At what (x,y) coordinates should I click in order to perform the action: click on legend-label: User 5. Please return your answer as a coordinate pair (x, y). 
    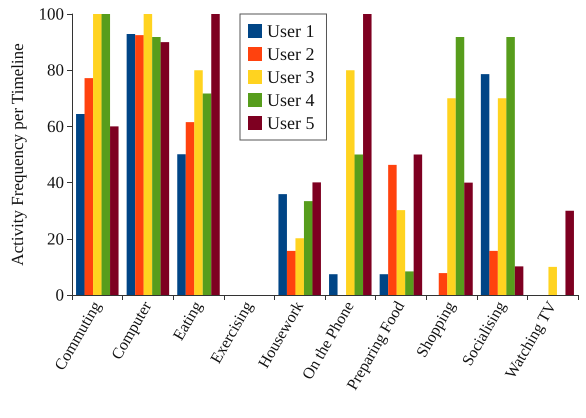
    Looking at the image, I should click on (290, 123).